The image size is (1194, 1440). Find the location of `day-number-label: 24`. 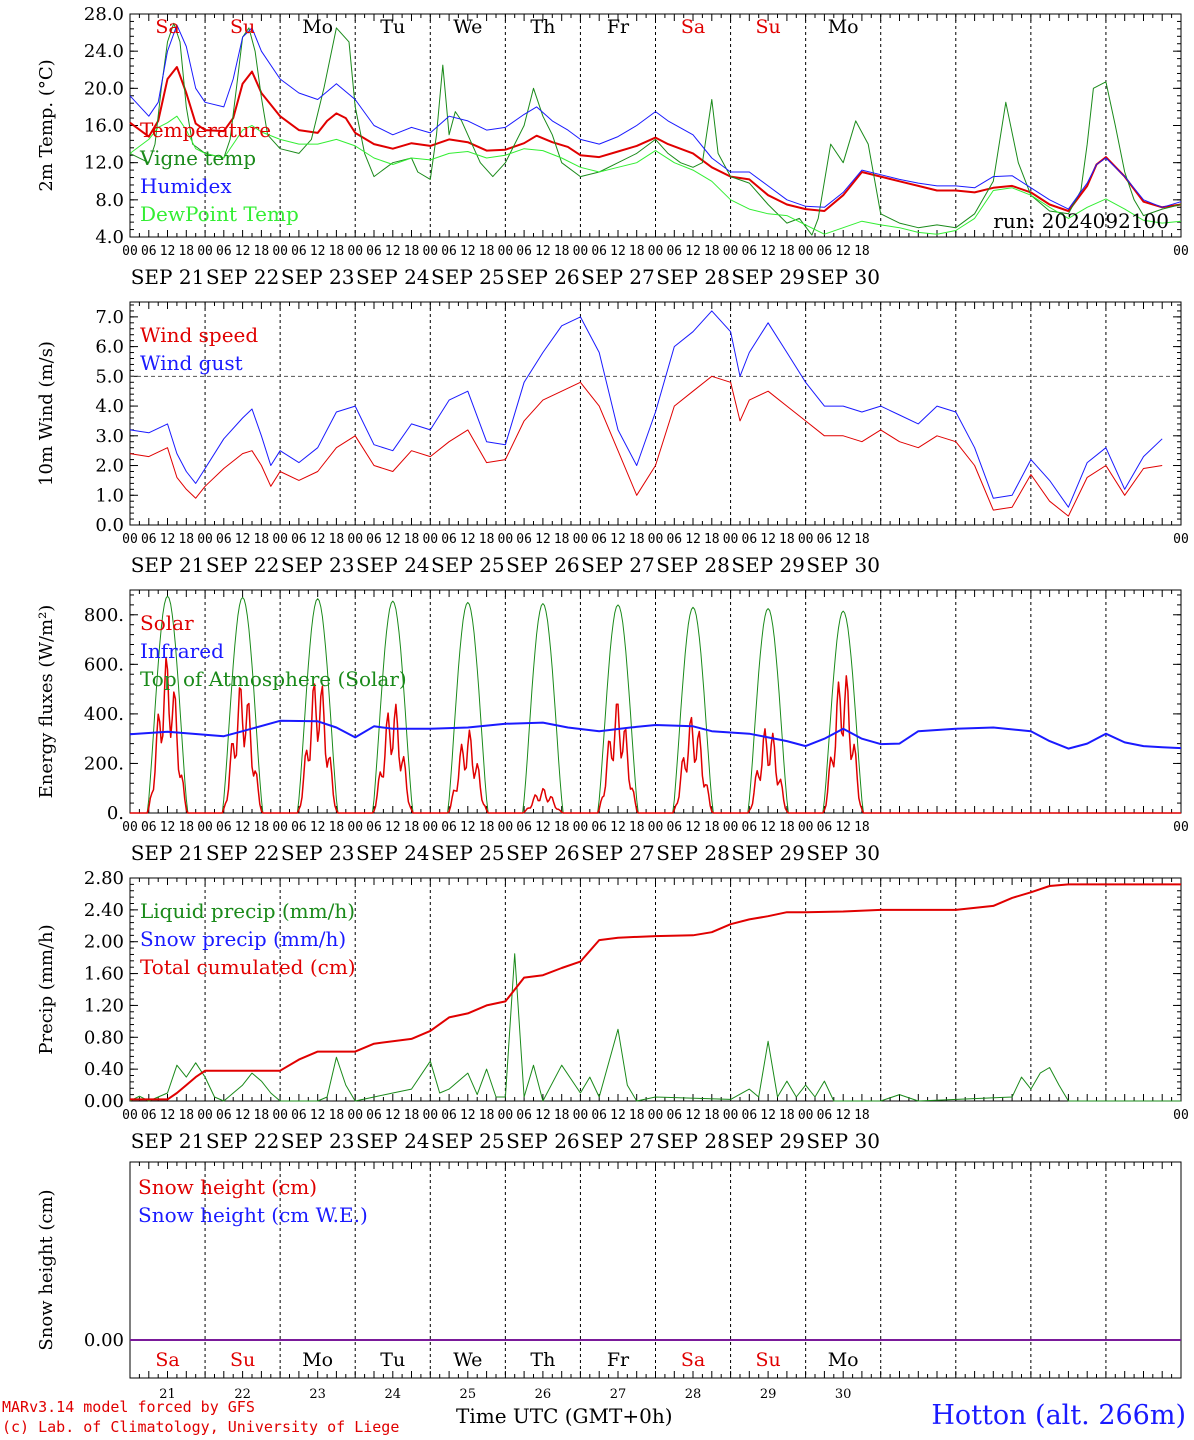

day-number-label: 24 is located at coordinates (392, 1394).